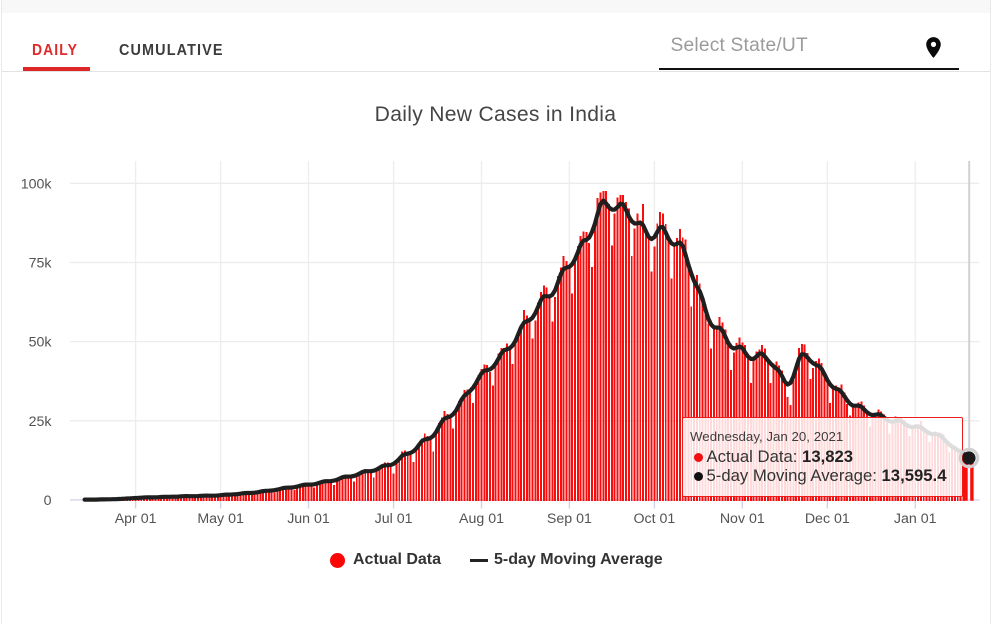 The width and height of the screenshot is (994, 624). Describe the element at coordinates (394, 519) in the screenshot. I see `svg-text: Jul 01` at that location.